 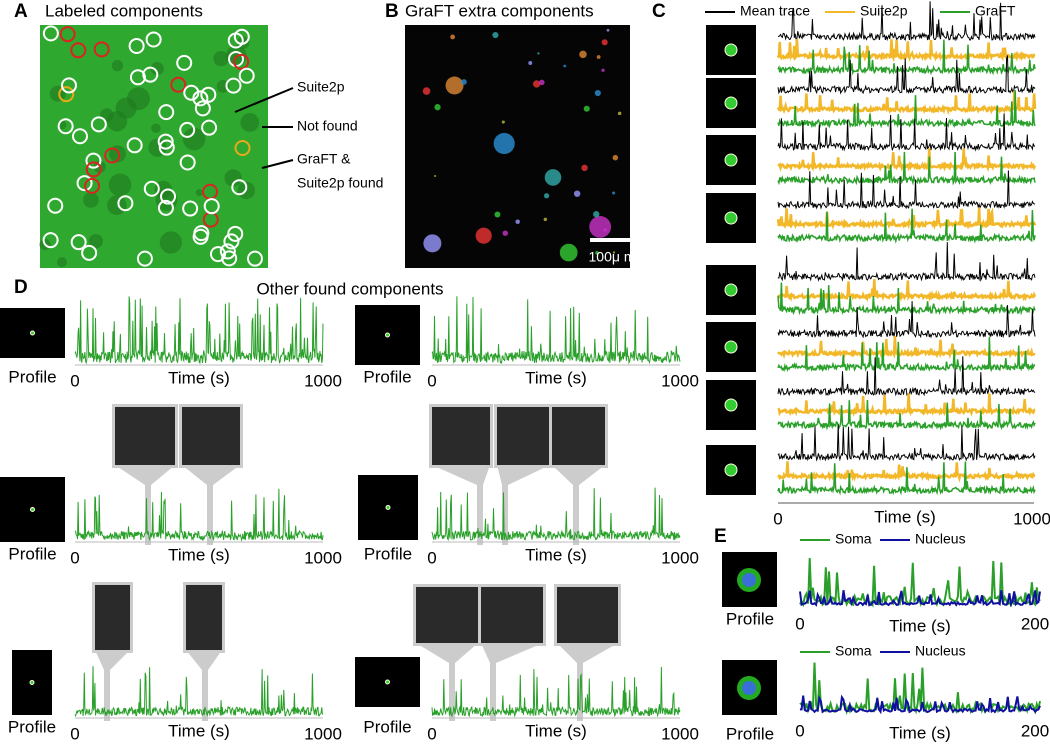 I want to click on panel-title: Other found components, so click(x=349, y=288).